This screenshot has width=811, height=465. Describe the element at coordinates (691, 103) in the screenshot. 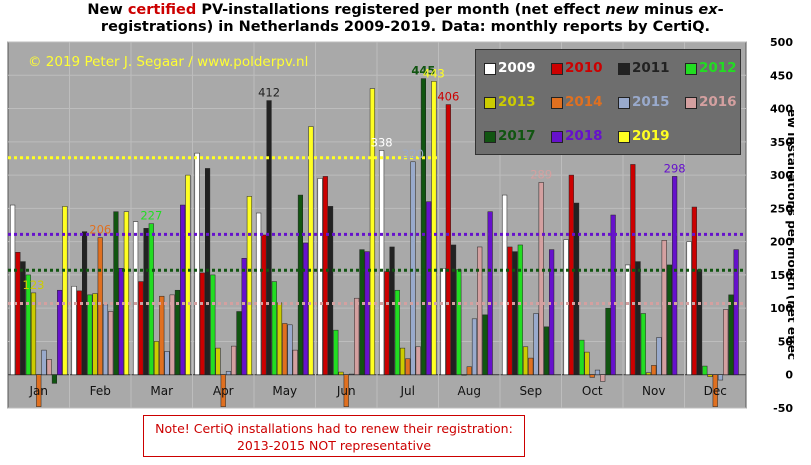

I see `legend-swatch-2016` at that location.